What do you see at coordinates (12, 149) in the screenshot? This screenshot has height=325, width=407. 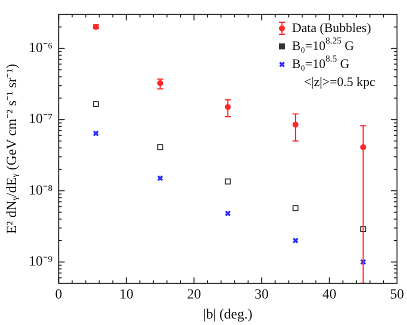 I see `y-axis-title: E² dNᵧ/dEᵧ (GeV cm⁻² s⁻¹ sr⁻¹)` at bounding box center [12, 149].